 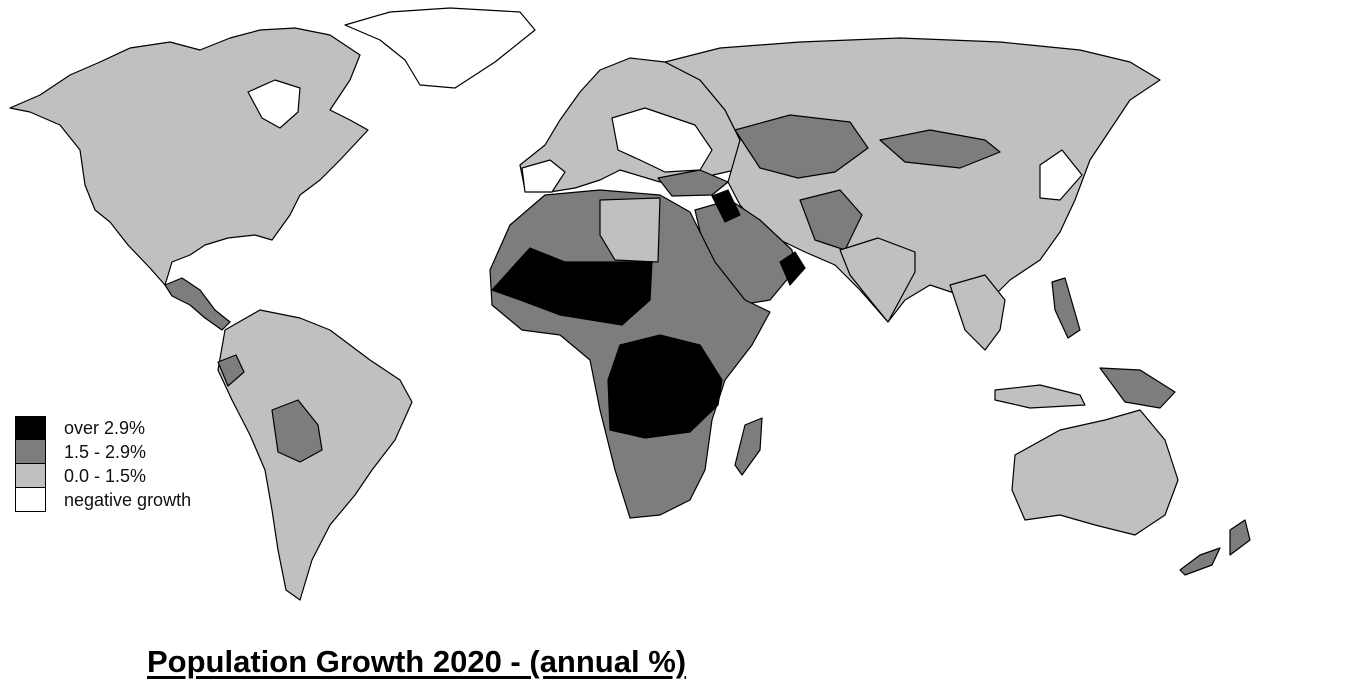 What do you see at coordinates (1200, 561) in the screenshot?
I see `region-new-zealand-south` at bounding box center [1200, 561].